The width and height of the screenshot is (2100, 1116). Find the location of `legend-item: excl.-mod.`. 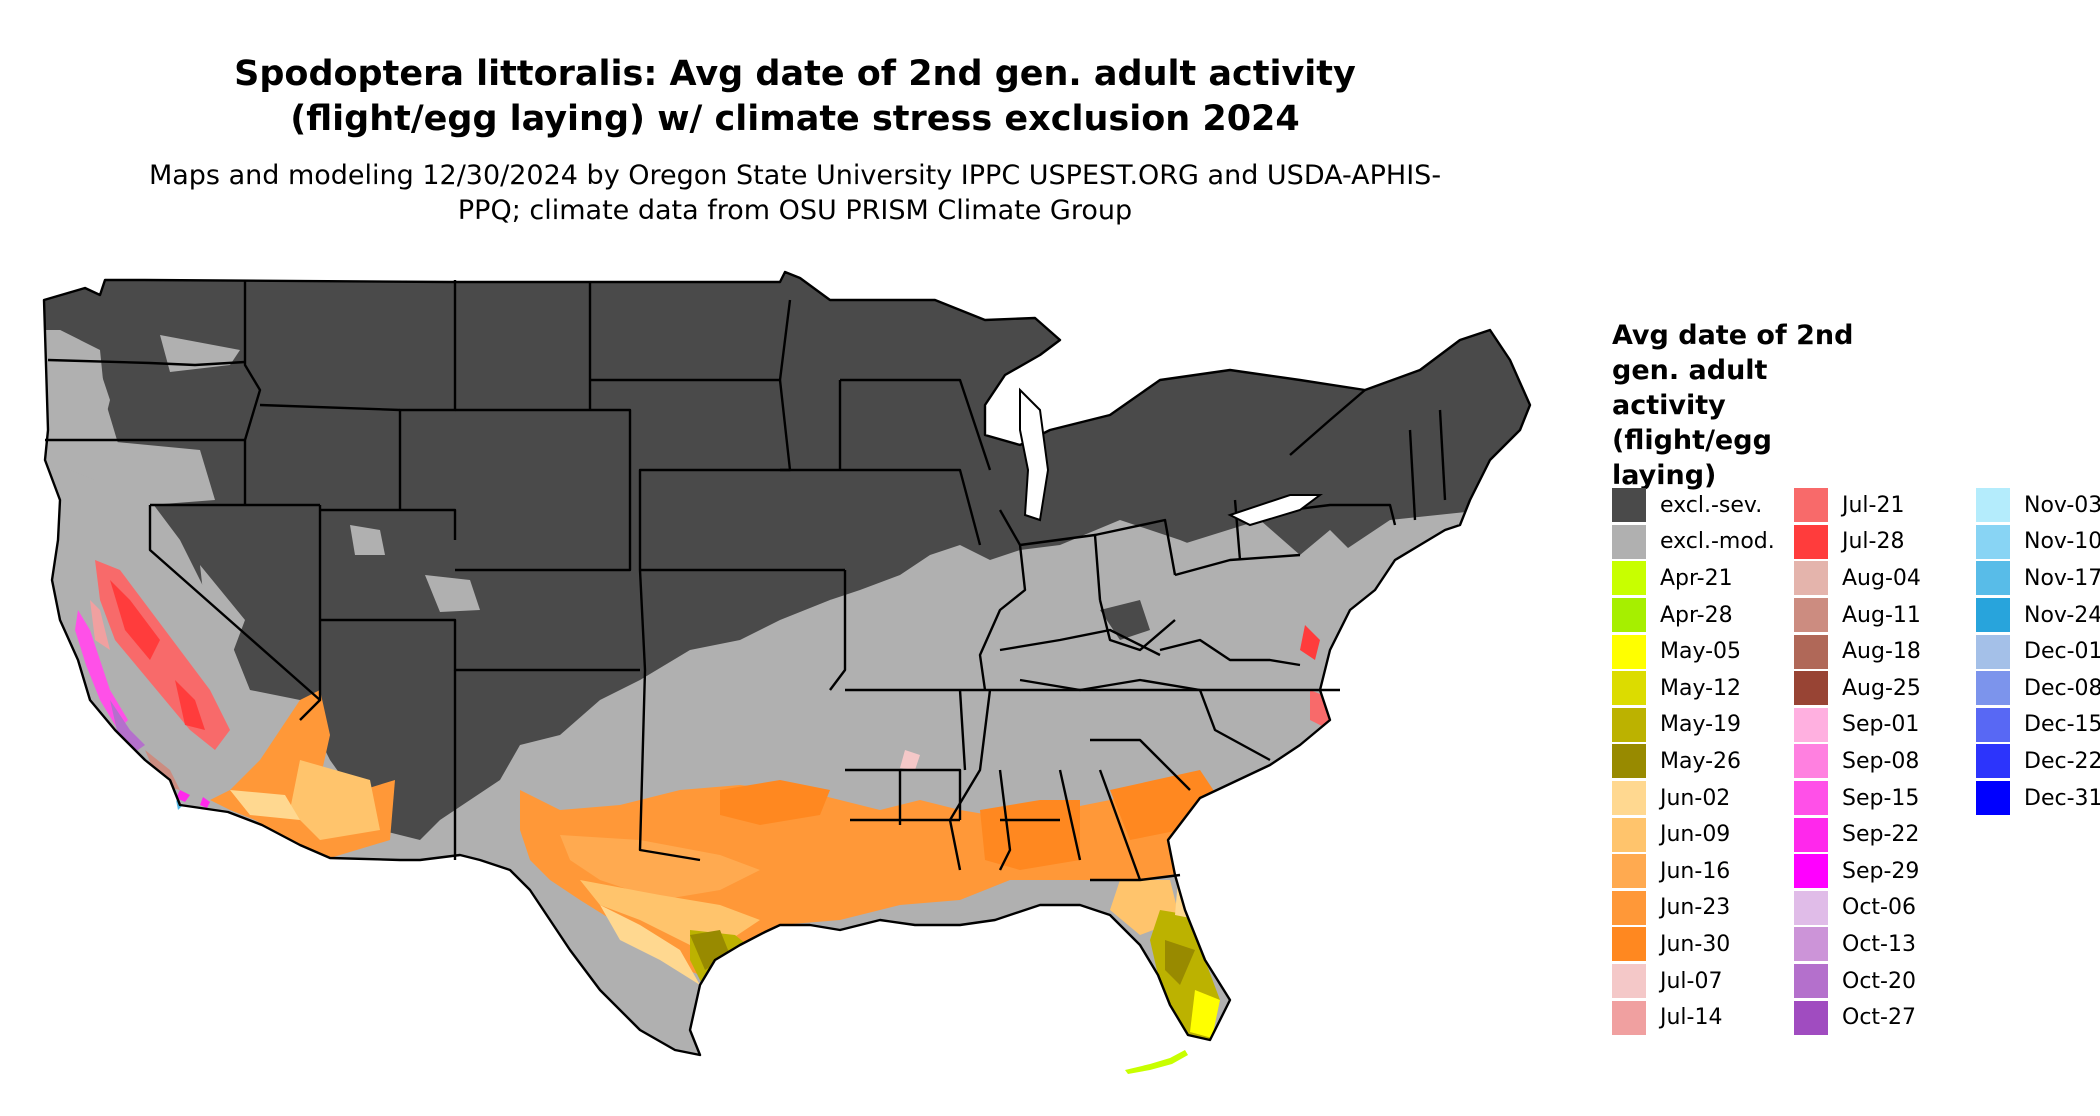

legend-item: excl.-mod. is located at coordinates (1703, 542).